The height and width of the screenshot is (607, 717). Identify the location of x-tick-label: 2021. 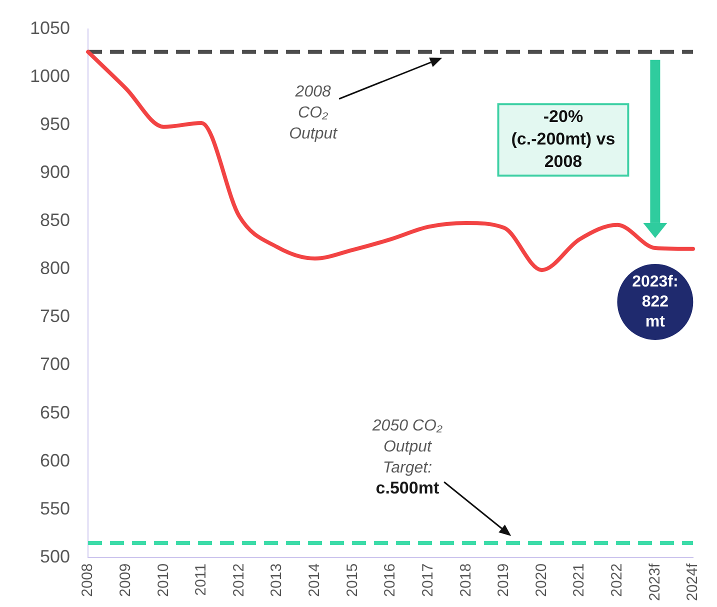
(579, 580).